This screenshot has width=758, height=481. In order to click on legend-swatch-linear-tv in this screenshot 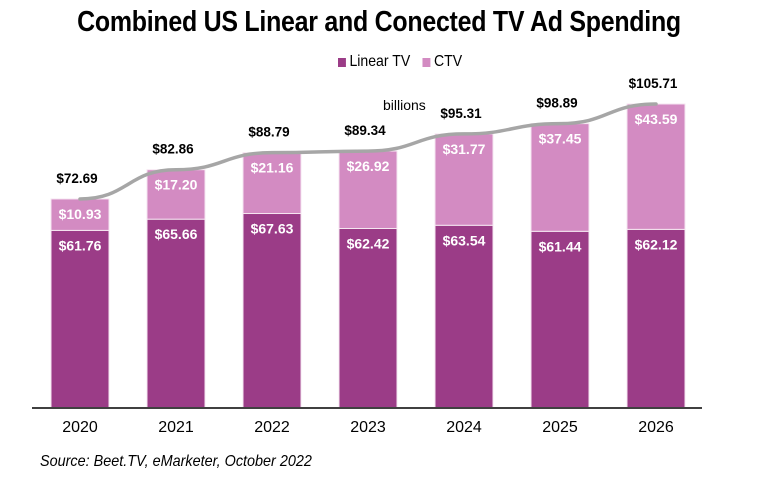, I will do `click(342, 62)`.